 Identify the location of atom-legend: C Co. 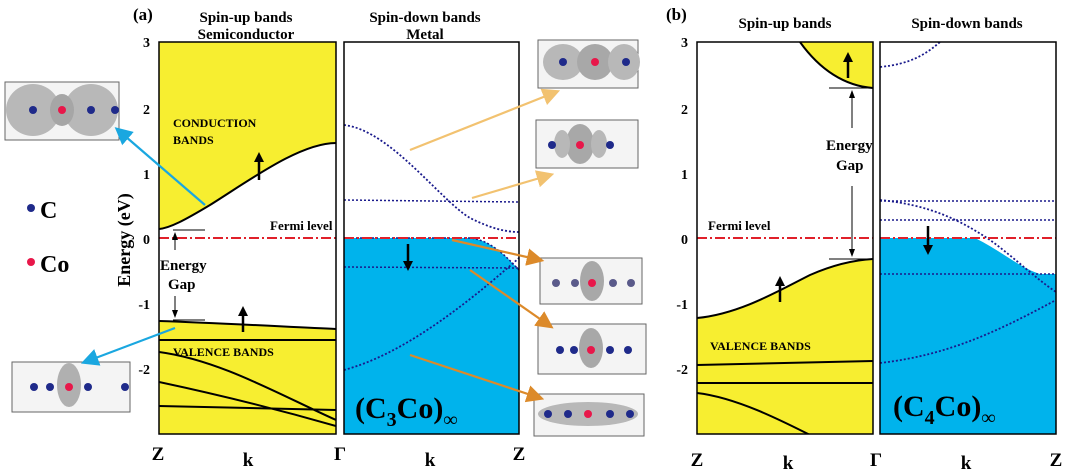
(48, 238).